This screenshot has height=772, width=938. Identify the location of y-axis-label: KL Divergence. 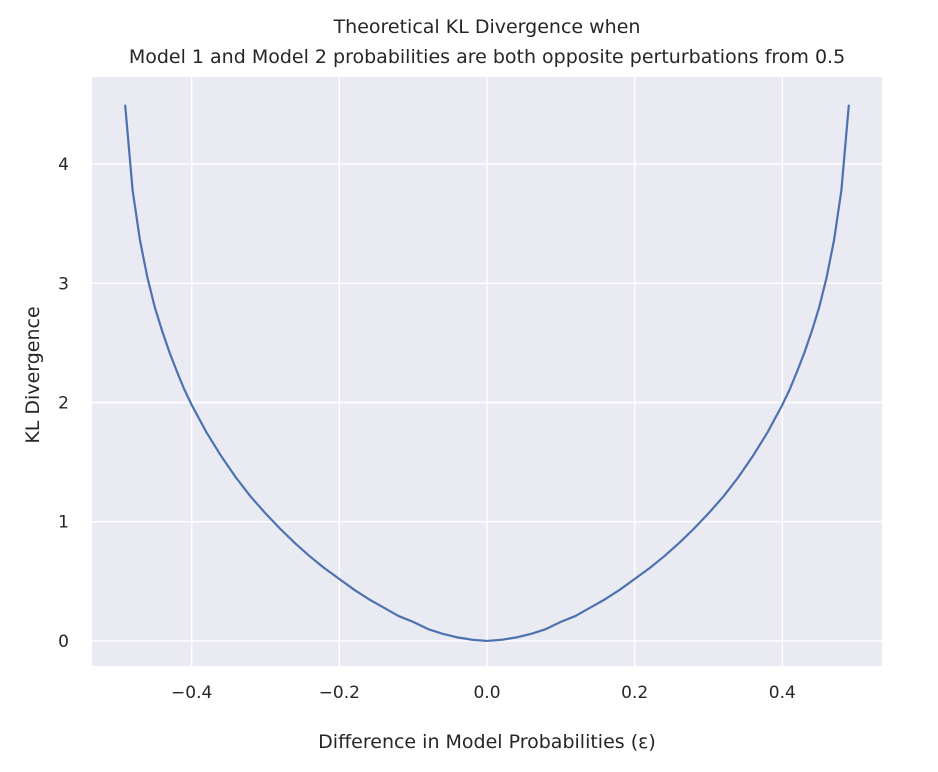
(33, 374).